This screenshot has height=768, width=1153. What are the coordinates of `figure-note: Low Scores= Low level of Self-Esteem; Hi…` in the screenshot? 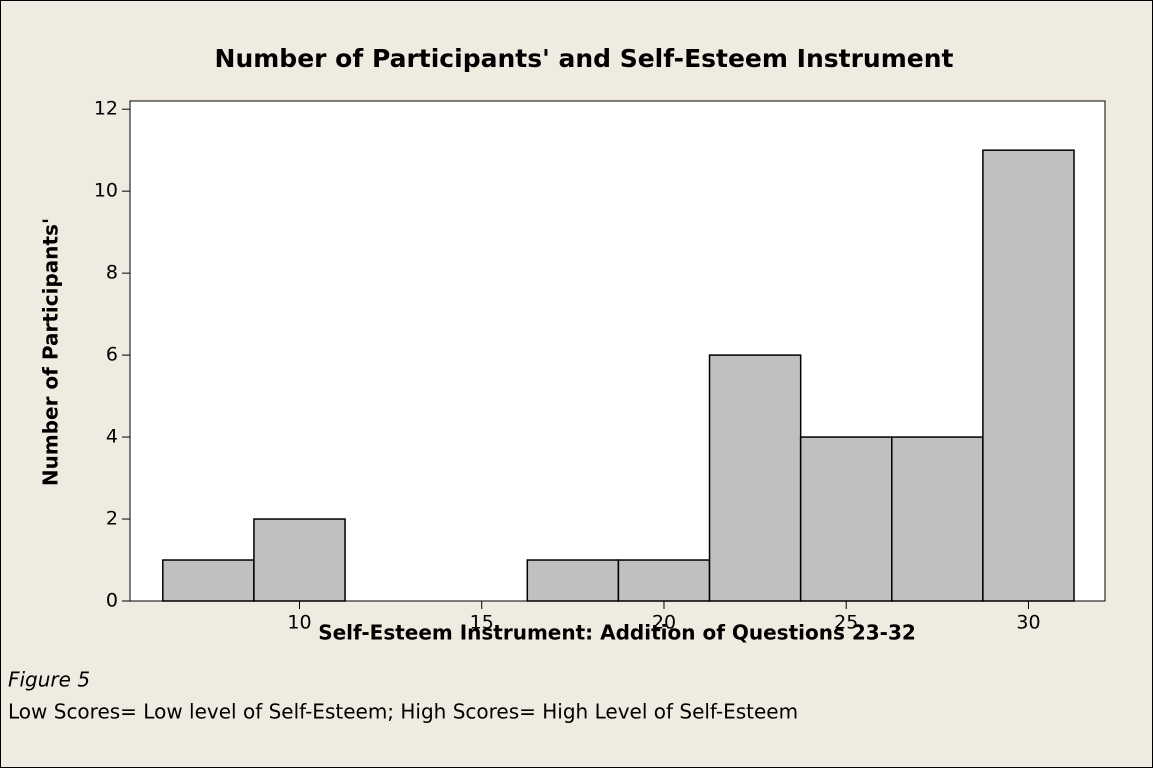 It's located at (403, 712).